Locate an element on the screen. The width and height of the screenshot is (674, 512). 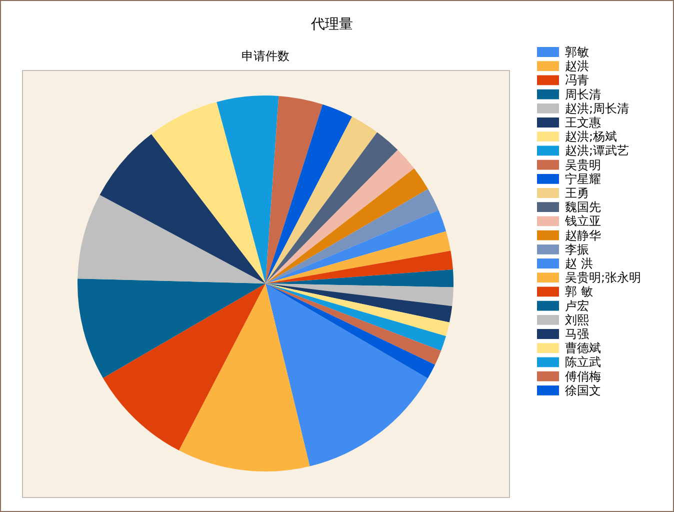
legend-label: 曹德斌 is located at coordinates (583, 348).